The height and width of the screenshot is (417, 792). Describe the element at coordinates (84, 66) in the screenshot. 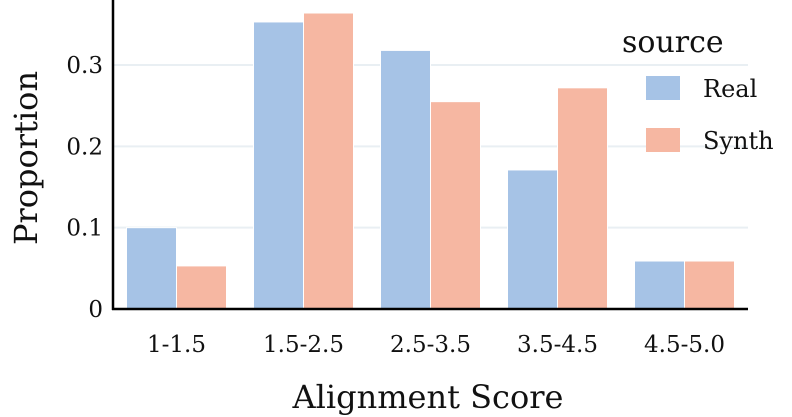

I see `y-tick-label: 0.3` at that location.